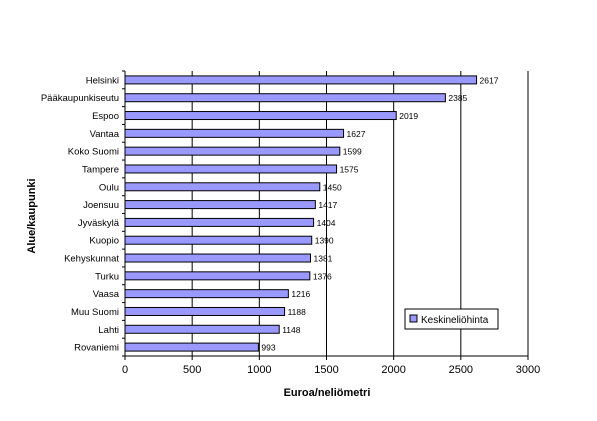  Describe the element at coordinates (107, 276) in the screenshot. I see `category-label-11: Turku` at that location.